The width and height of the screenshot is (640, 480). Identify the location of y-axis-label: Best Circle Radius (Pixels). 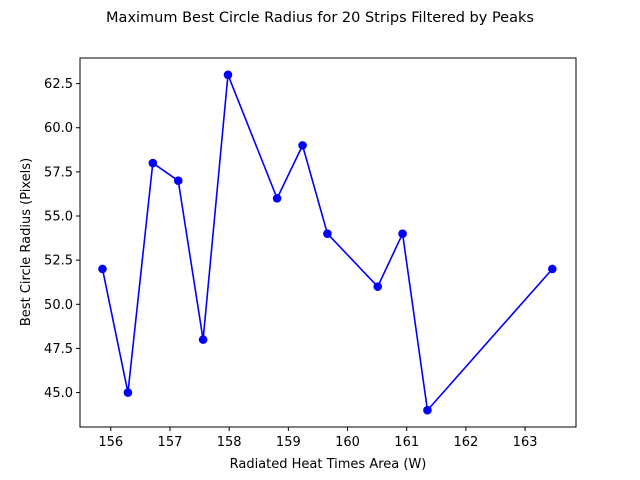
(26, 242).